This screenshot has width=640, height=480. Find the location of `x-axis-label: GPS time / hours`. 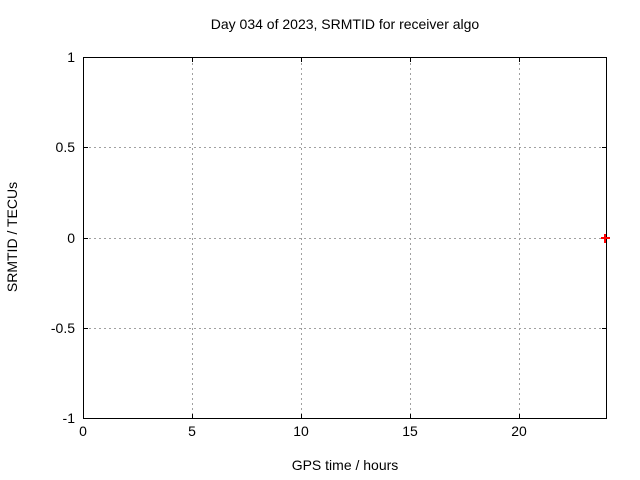

x-axis-label: GPS time / hours is located at coordinates (345, 465).